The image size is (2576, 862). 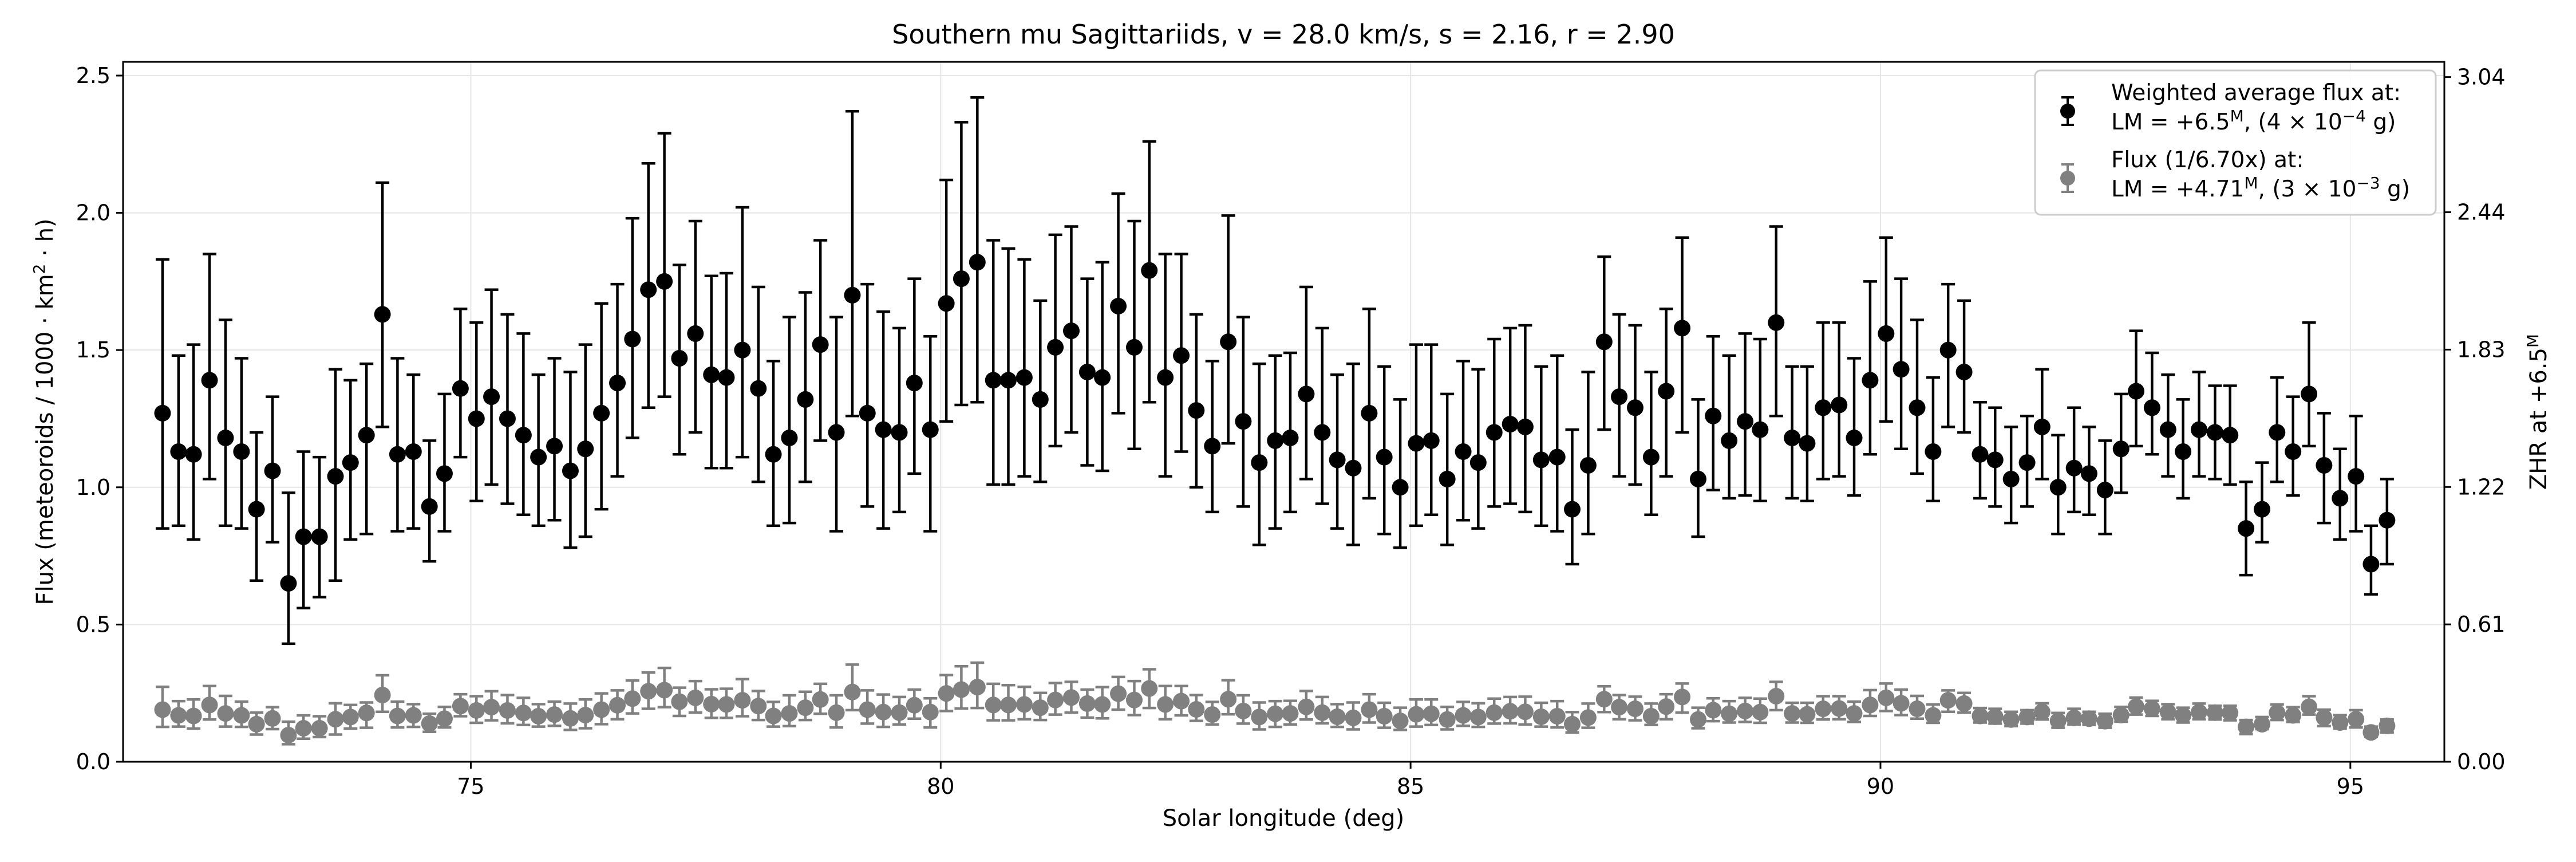 I want to click on x-tick-label: 85, so click(x=1410, y=786).